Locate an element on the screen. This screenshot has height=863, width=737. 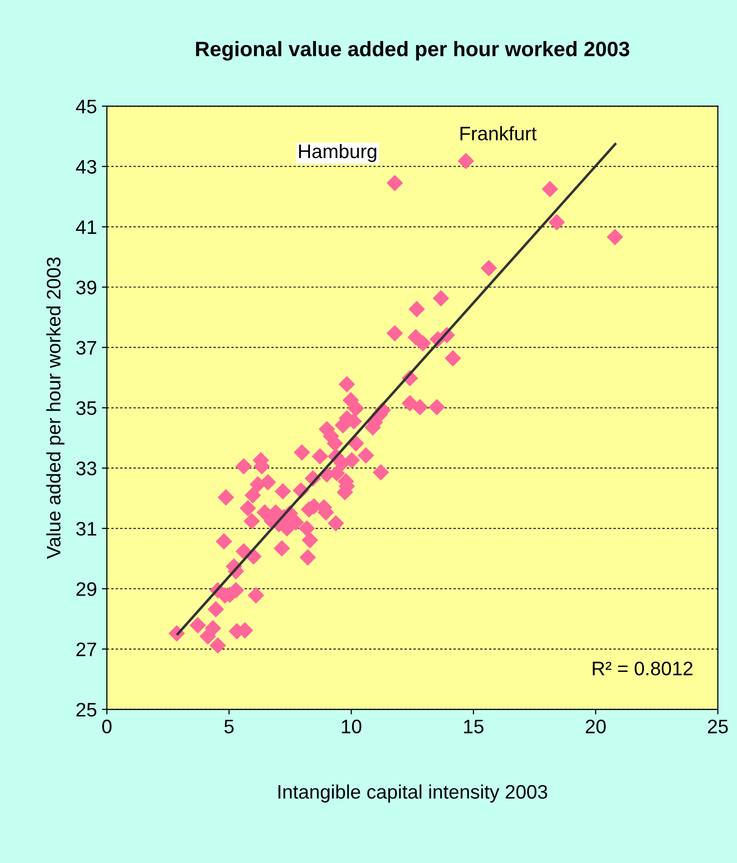
x-tick-label: 5 is located at coordinates (229, 727).